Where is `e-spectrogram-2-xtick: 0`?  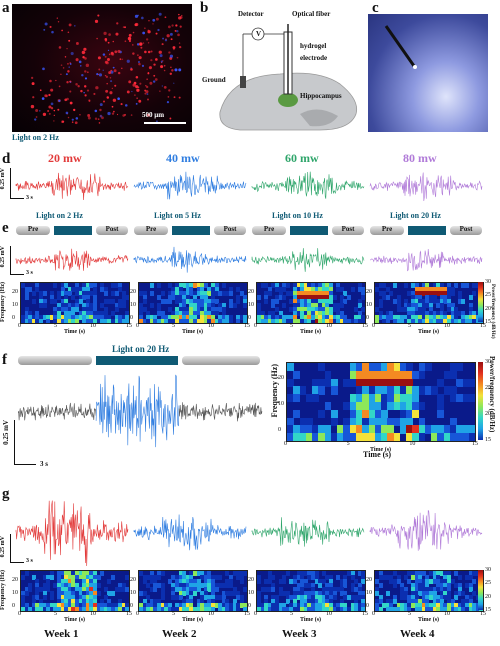 e-spectrogram-2-xtick: 0 is located at coordinates (137, 326).